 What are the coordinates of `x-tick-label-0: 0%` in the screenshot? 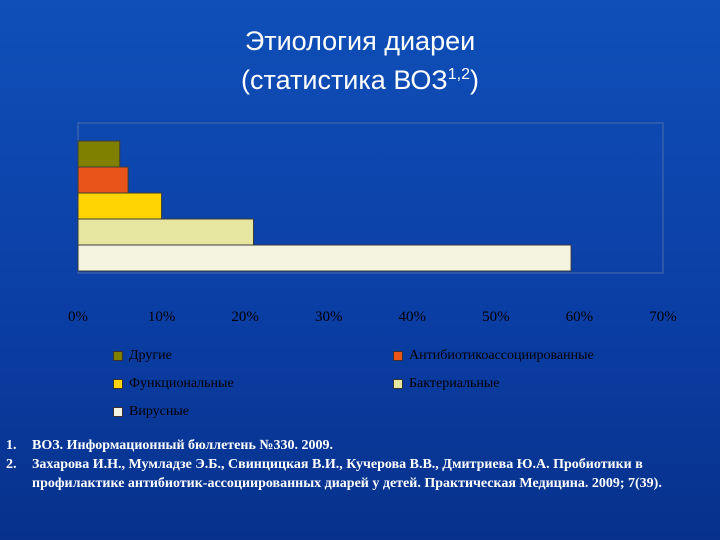 It's located at (78, 317).